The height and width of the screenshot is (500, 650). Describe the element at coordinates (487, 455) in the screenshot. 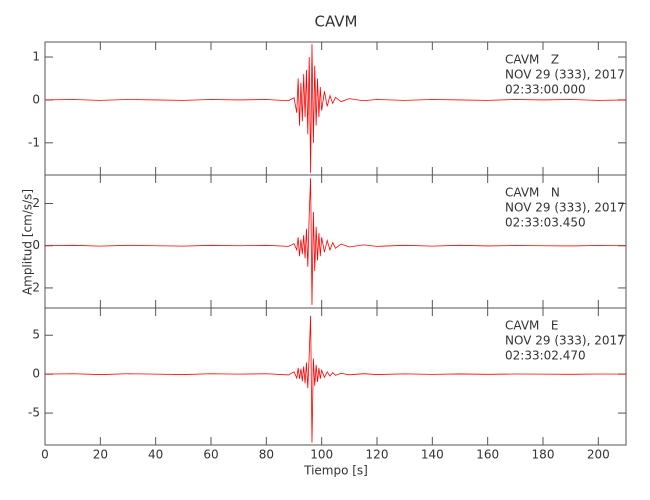

I see `x-tick-label: 160` at that location.